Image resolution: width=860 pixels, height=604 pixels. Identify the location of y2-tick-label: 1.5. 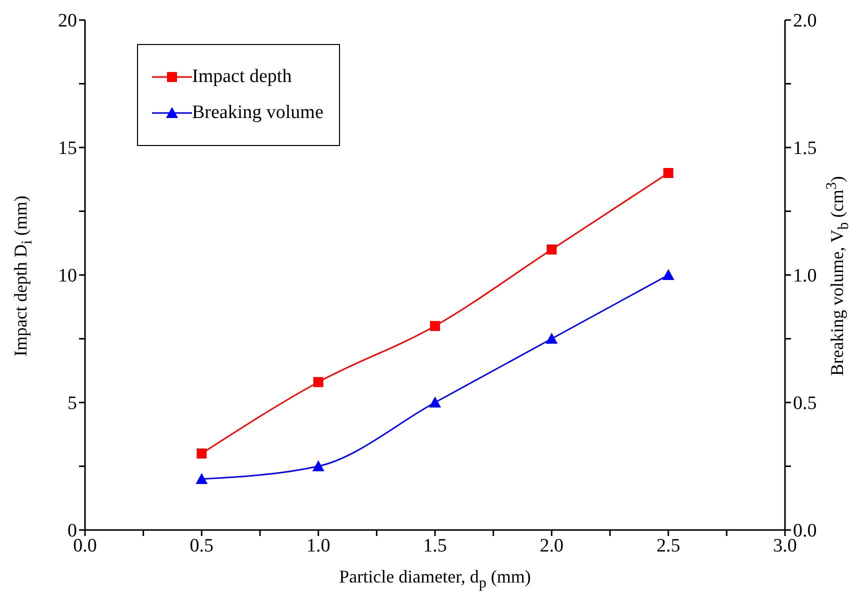
(805, 149).